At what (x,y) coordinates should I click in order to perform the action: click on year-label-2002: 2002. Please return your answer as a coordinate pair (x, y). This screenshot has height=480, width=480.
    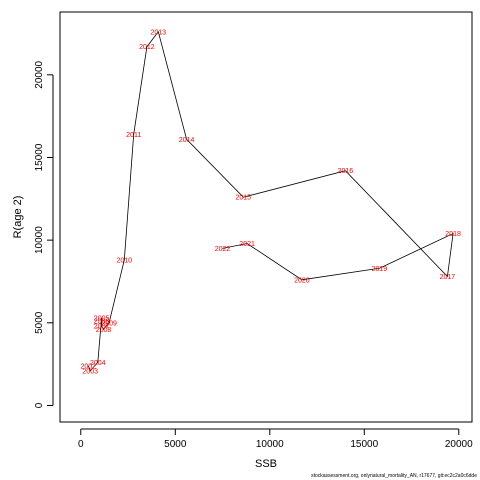
    Looking at the image, I should click on (89, 366).